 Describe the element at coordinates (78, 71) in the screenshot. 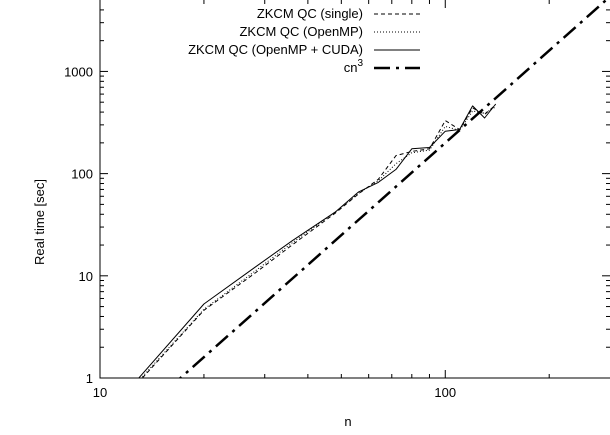

I see `y-tick-label: 1000` at that location.